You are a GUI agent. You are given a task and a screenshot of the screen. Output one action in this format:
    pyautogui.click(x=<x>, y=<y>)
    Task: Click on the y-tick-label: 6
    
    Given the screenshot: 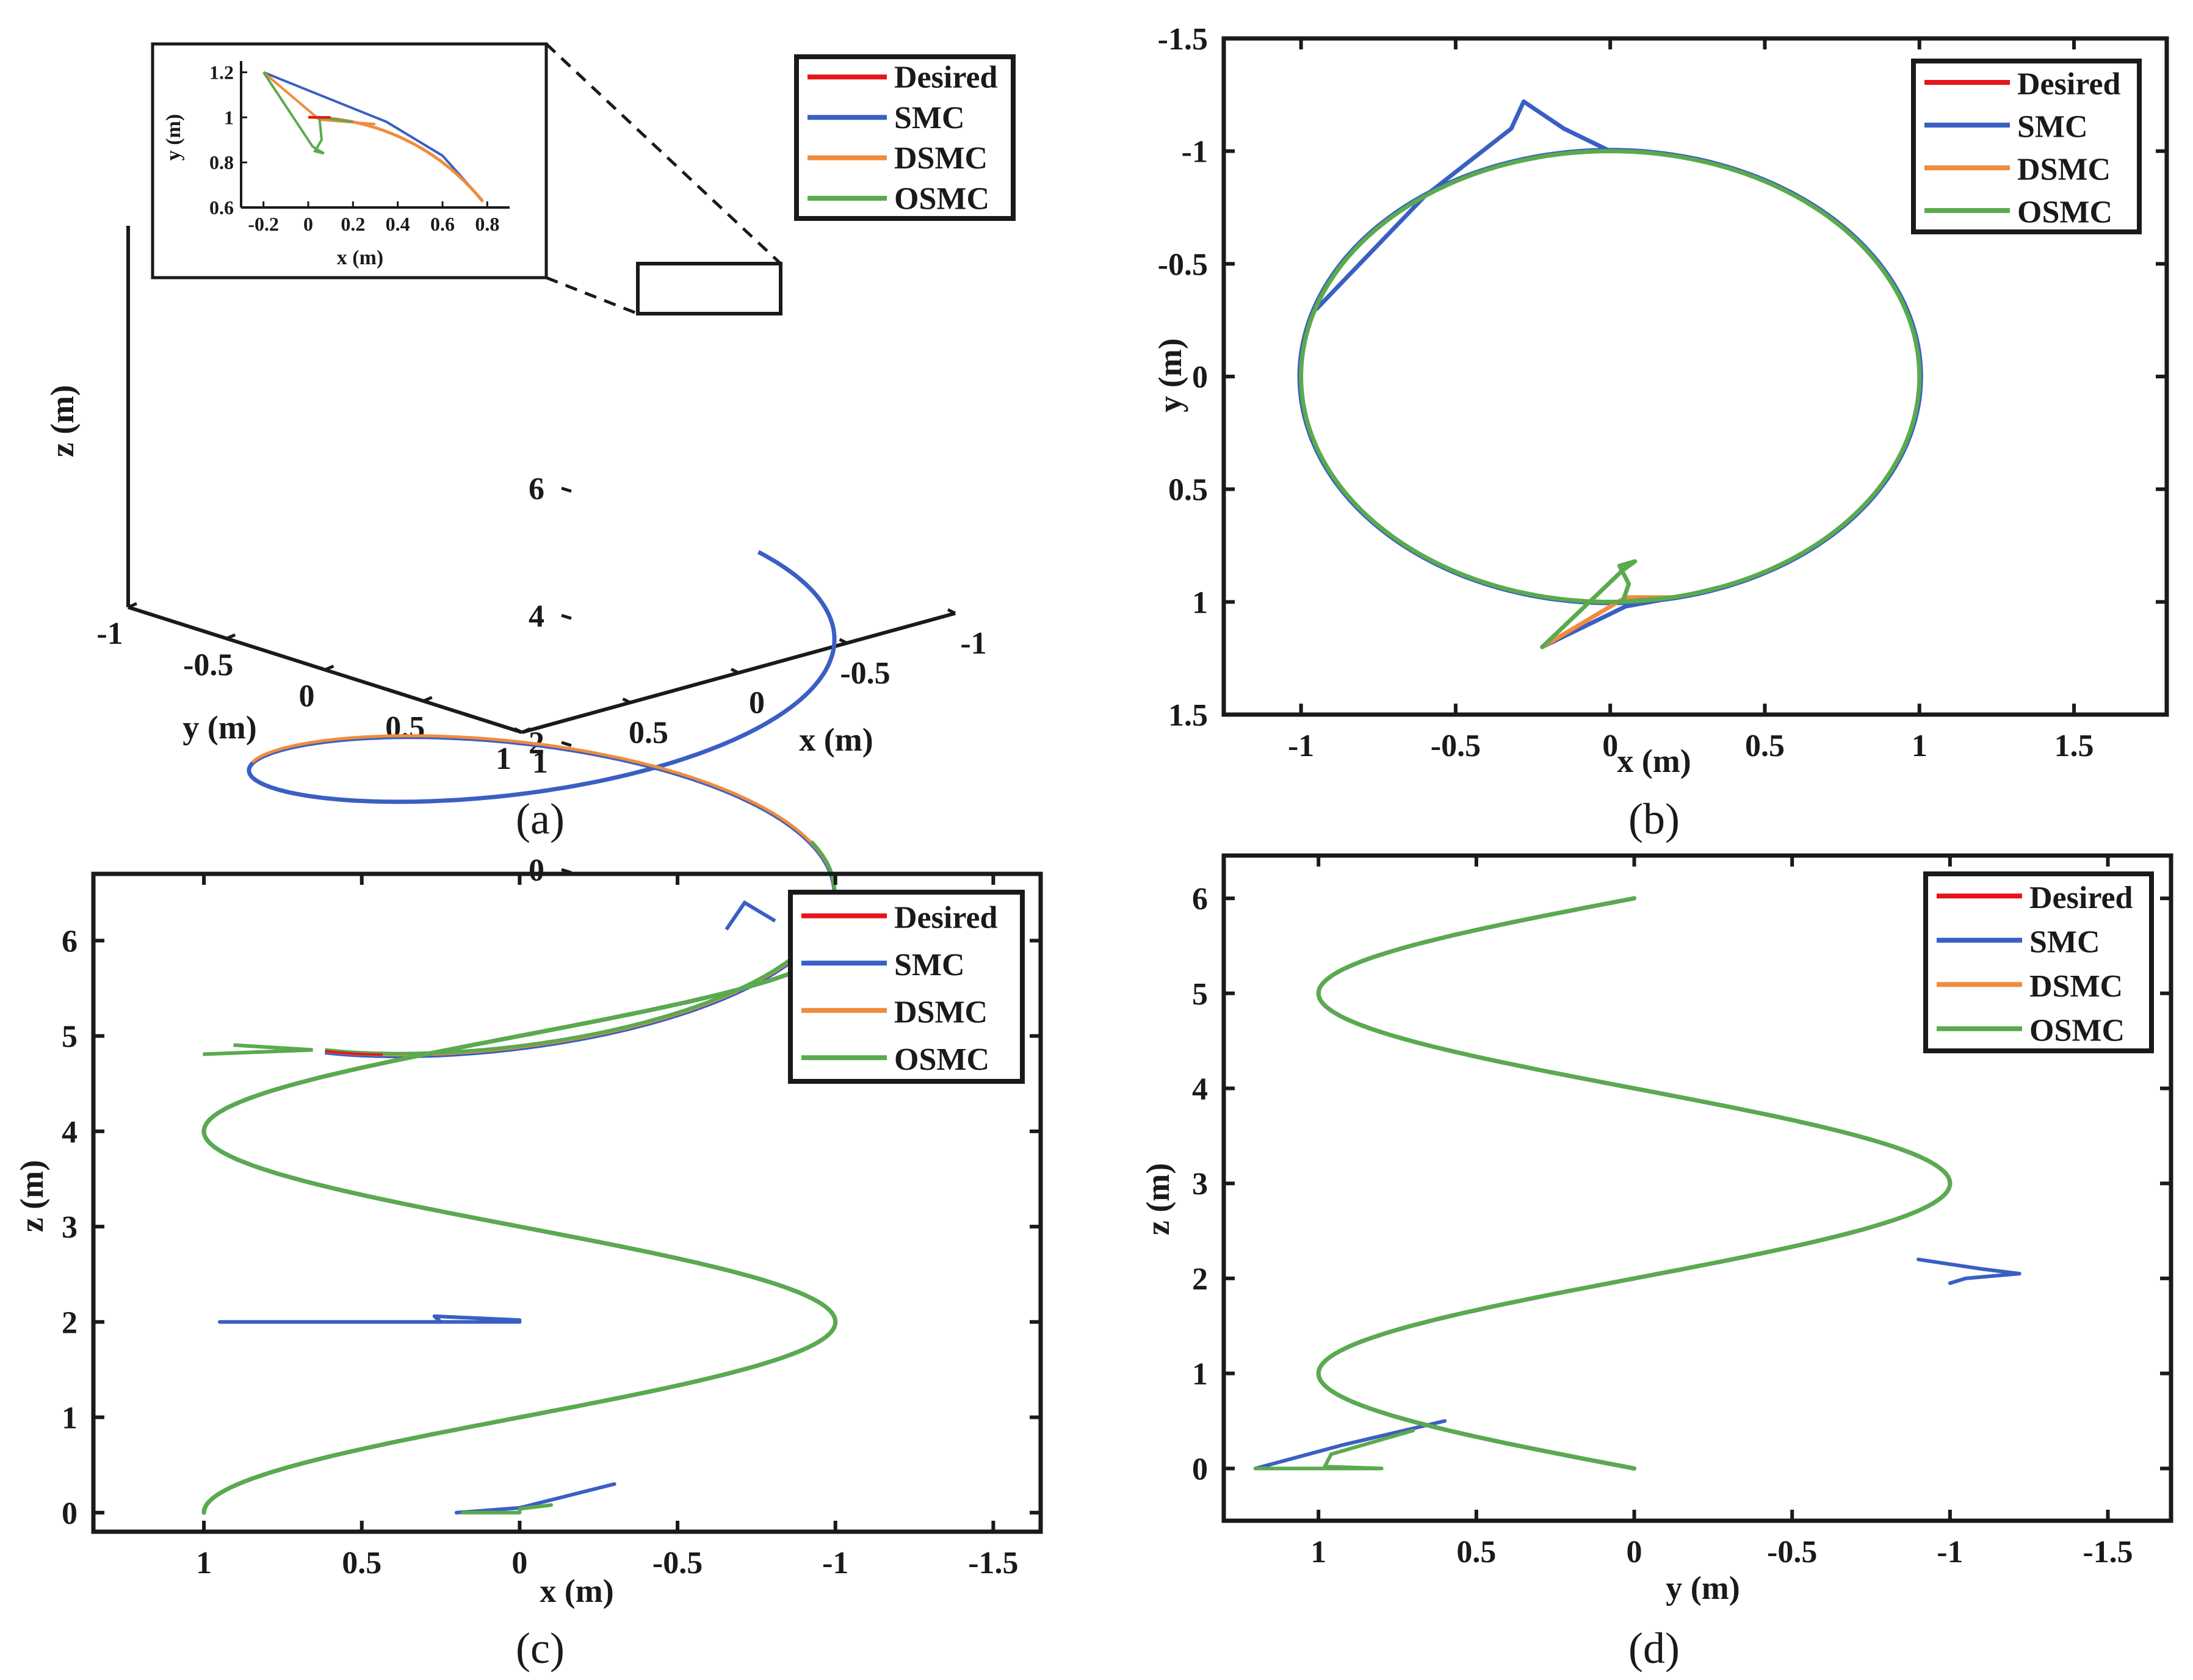 What is the action you would take?
    pyautogui.click(x=70, y=941)
    